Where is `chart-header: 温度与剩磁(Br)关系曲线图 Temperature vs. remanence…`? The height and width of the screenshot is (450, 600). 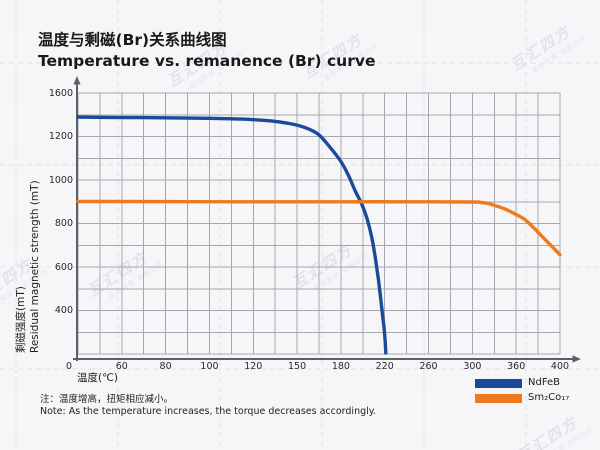 chart-header: 温度与剩磁(Br)关系曲线图 Temperature vs. remanence… is located at coordinates (206, 51).